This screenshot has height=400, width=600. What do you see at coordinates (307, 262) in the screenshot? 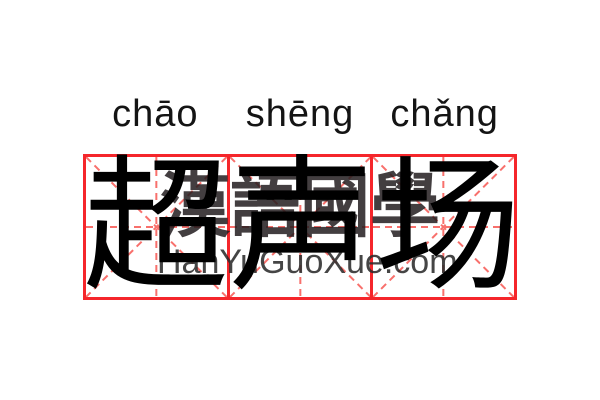
I see `watermark-site-url: HanYuGuoXue.com` at bounding box center [307, 262].